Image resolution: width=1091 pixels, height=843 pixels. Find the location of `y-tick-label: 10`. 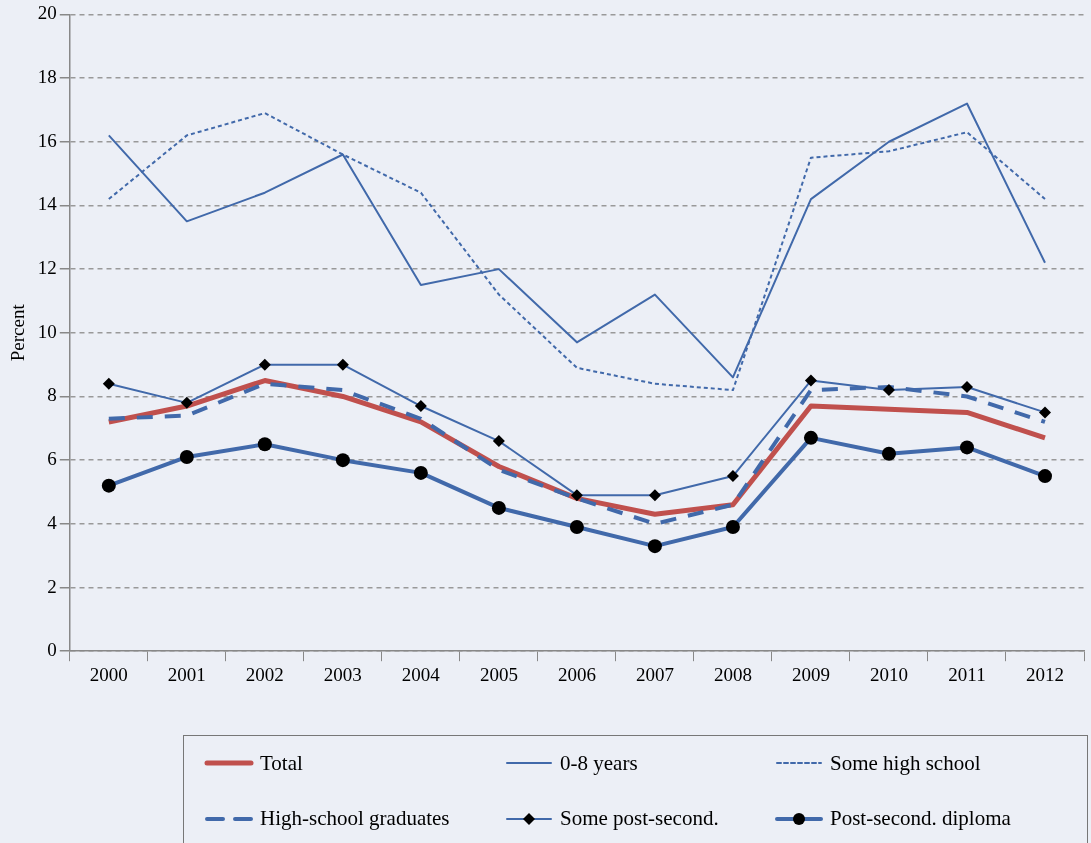

y-tick-label: 10 is located at coordinates (47, 331).